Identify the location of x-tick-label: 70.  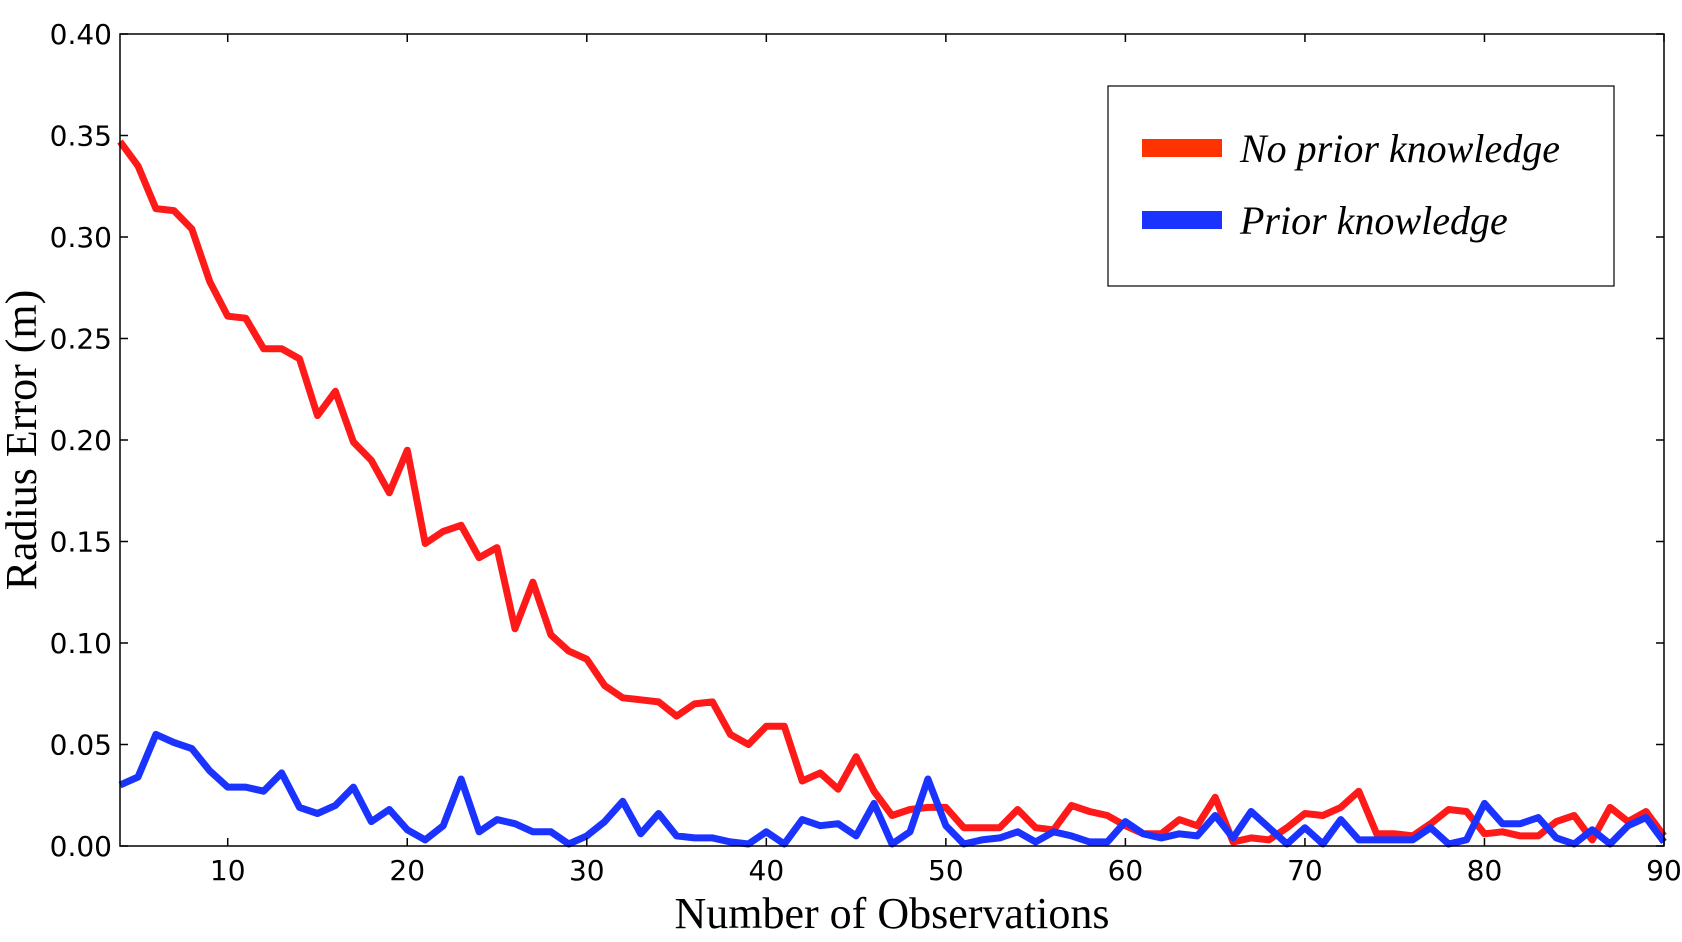
(1305, 870).